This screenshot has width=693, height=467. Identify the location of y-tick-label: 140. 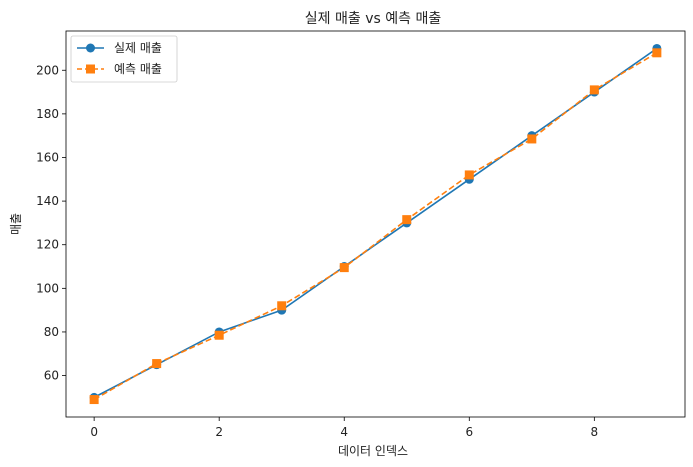
(47, 201).